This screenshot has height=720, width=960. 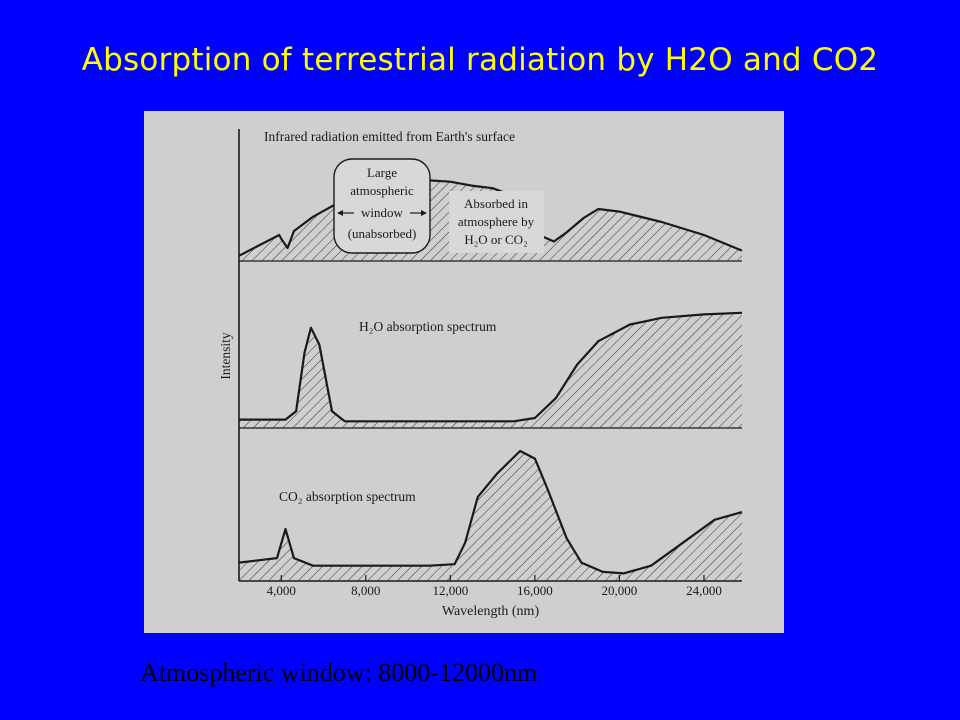 What do you see at coordinates (450, 590) in the screenshot?
I see `x-tick-label: 12,000` at bounding box center [450, 590].